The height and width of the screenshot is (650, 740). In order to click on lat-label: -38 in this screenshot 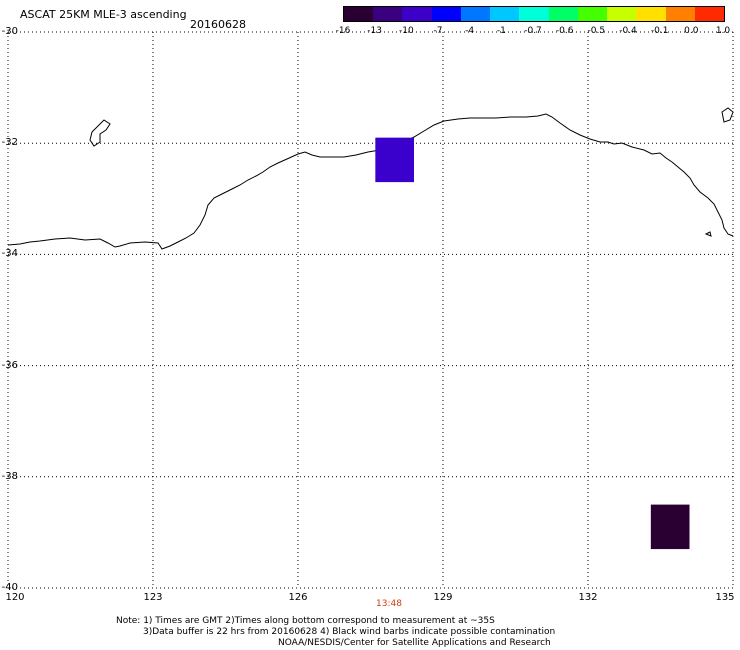, I will do `click(9, 476)`.